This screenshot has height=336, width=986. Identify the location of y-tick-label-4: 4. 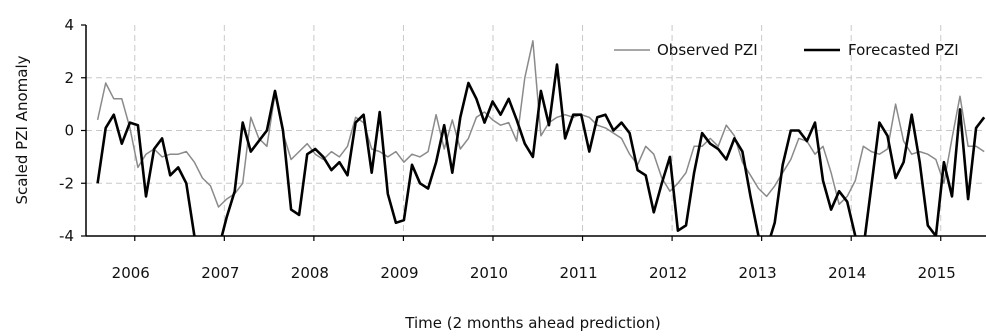
(69, 25).